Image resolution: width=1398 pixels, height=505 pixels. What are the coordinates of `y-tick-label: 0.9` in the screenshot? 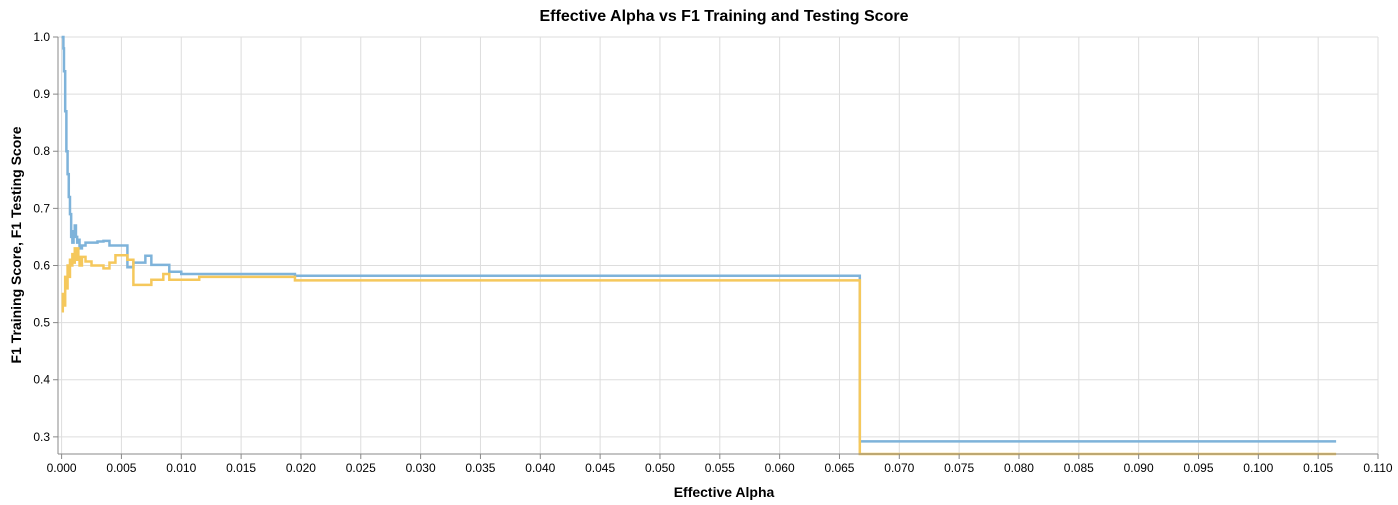 It's located at (41, 94).